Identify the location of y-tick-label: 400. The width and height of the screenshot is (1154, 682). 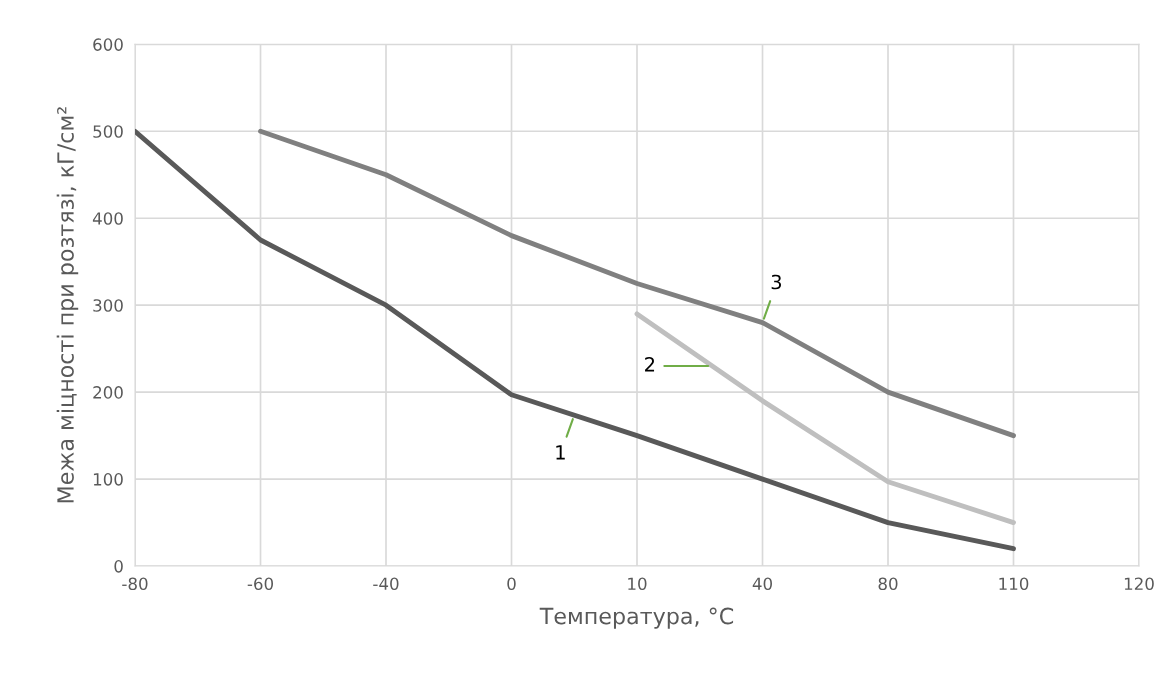
(107, 218).